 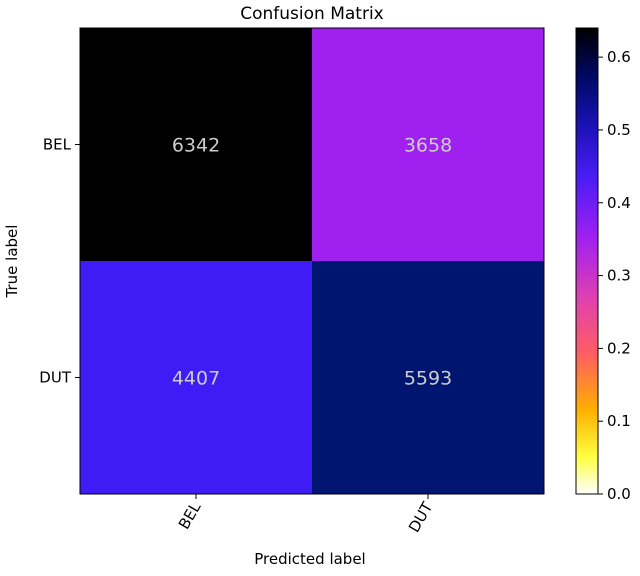 What do you see at coordinates (312, 14) in the screenshot?
I see `chart-title: Confusion Matrix` at bounding box center [312, 14].